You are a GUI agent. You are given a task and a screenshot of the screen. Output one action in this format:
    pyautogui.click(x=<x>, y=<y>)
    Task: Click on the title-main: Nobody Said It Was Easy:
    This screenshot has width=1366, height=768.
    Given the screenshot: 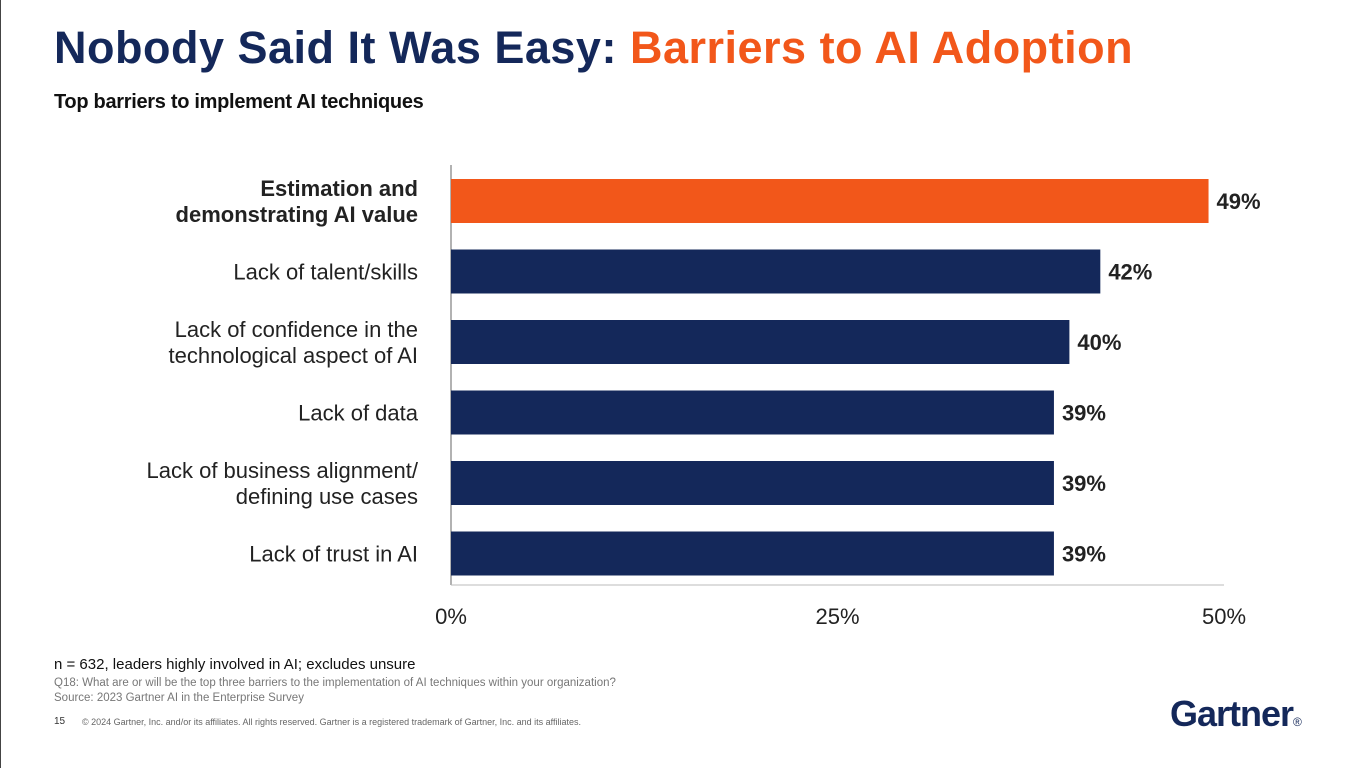 What is the action you would take?
    pyautogui.click(x=342, y=47)
    